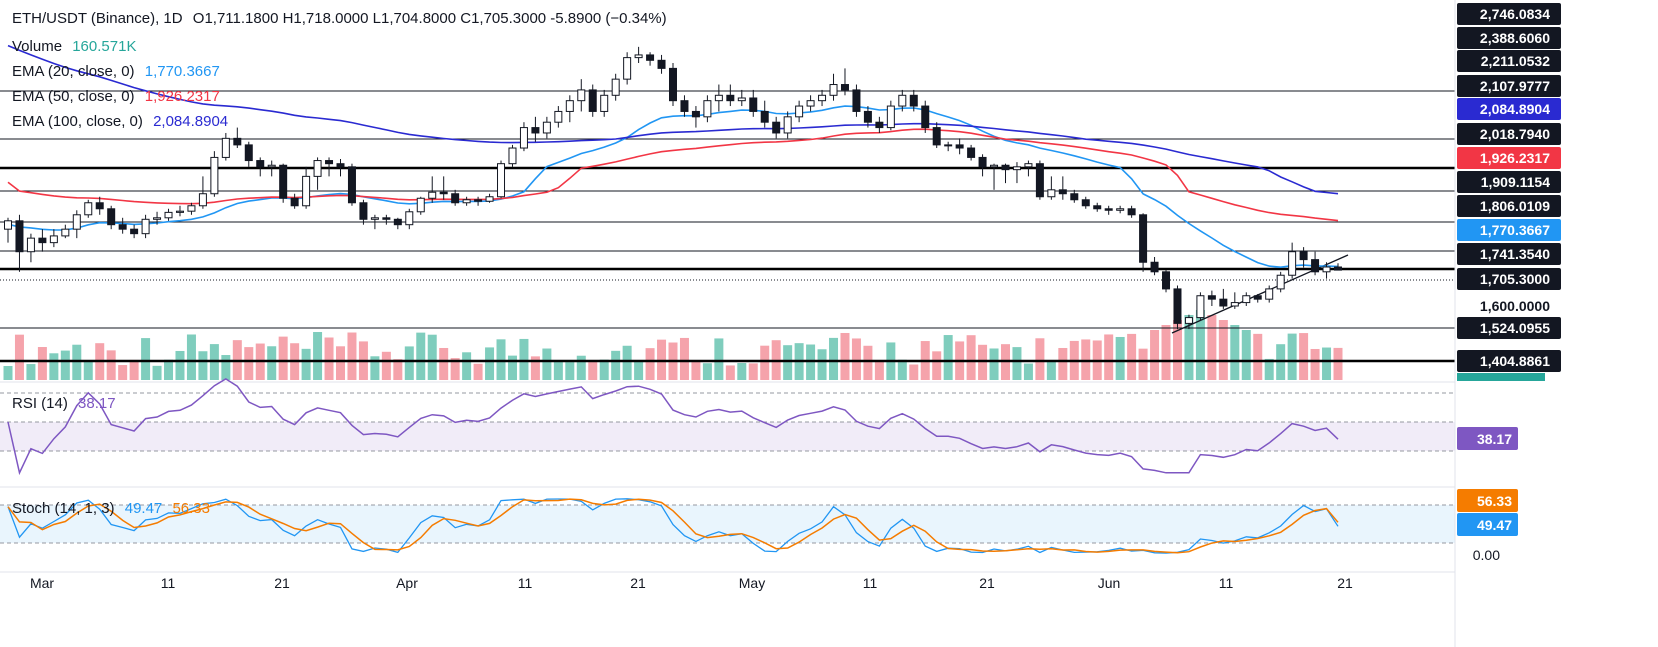 Image resolution: width=1658 pixels, height=647 pixels. I want to click on rsi-tag: 38.17, so click(1494, 439).